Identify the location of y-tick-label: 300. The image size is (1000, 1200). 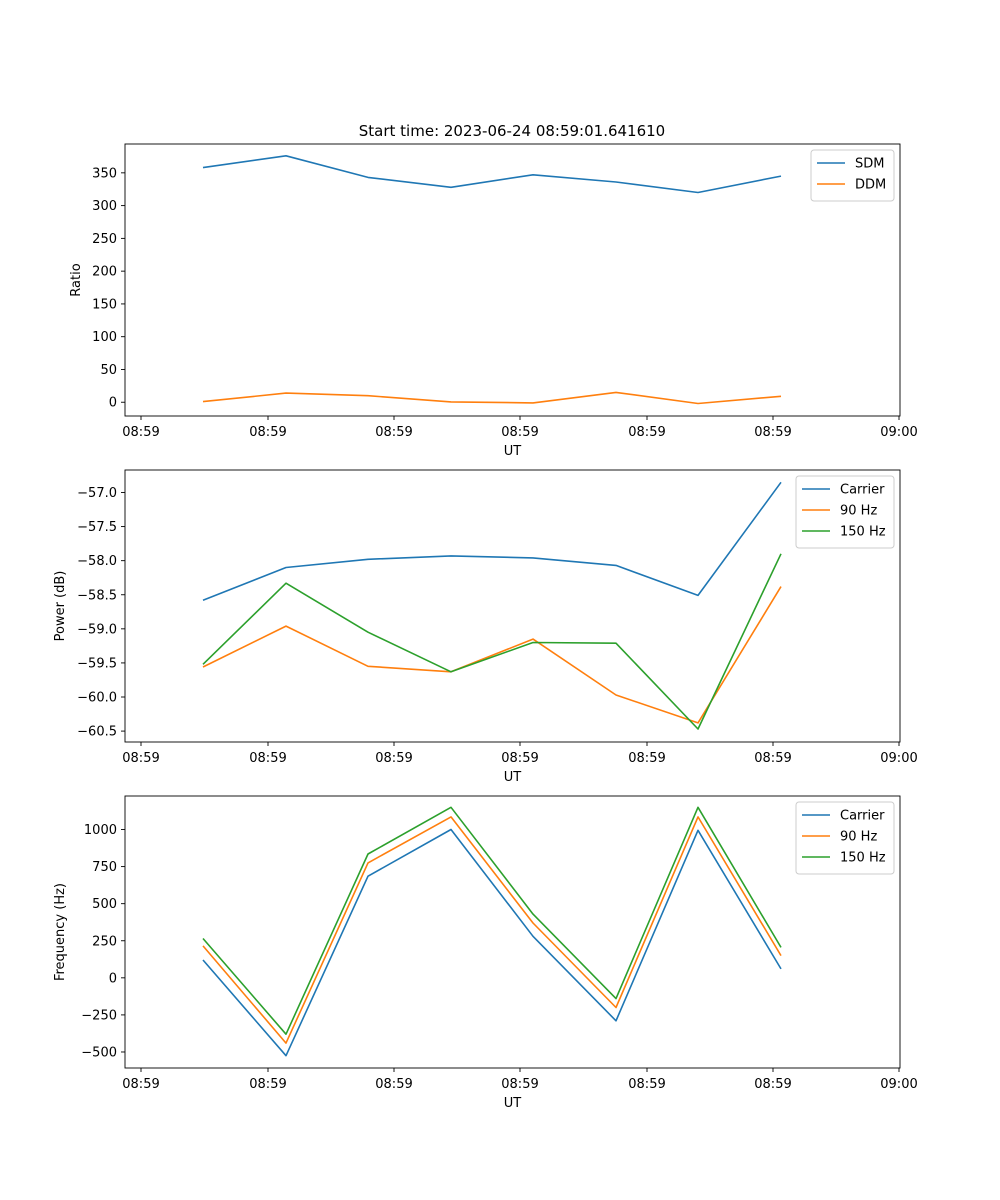
(104, 206).